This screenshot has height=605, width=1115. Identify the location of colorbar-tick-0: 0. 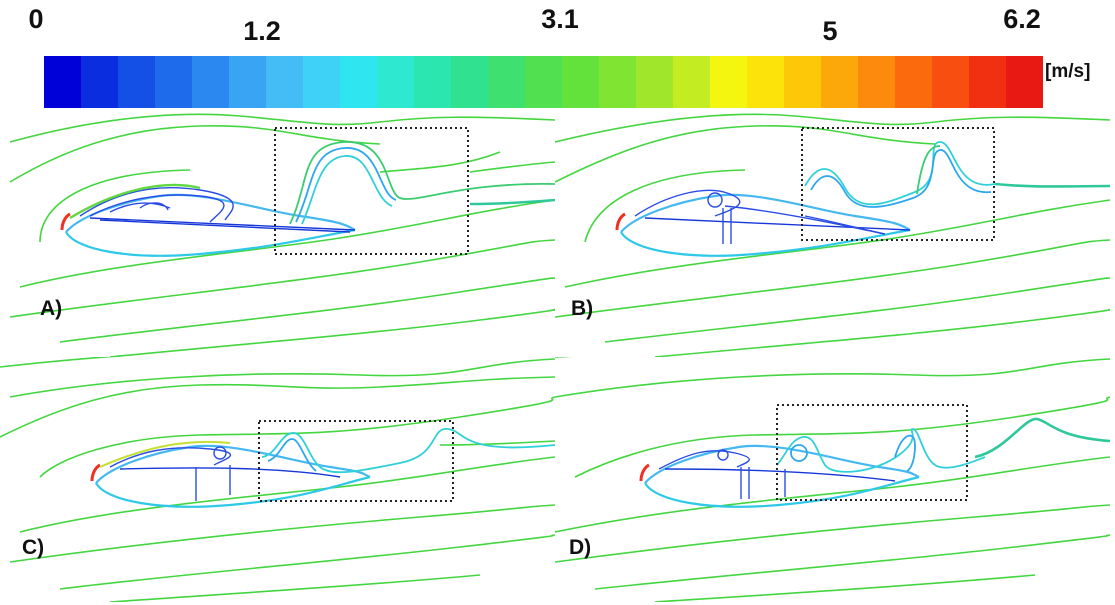
(36, 19).